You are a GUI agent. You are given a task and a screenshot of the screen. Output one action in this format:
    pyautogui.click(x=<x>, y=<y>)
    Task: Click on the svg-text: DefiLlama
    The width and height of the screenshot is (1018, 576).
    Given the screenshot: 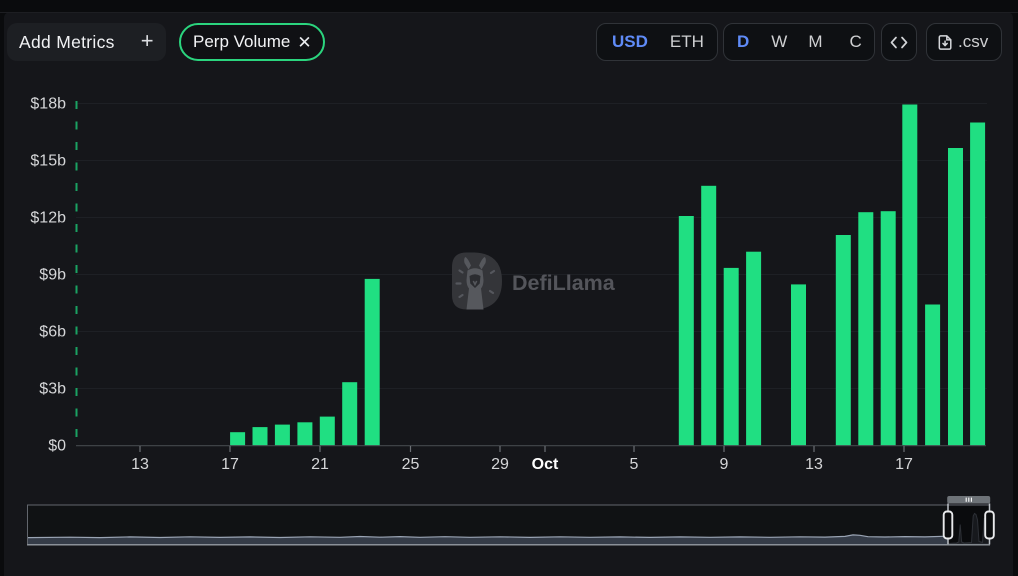 What is the action you would take?
    pyautogui.click(x=564, y=283)
    